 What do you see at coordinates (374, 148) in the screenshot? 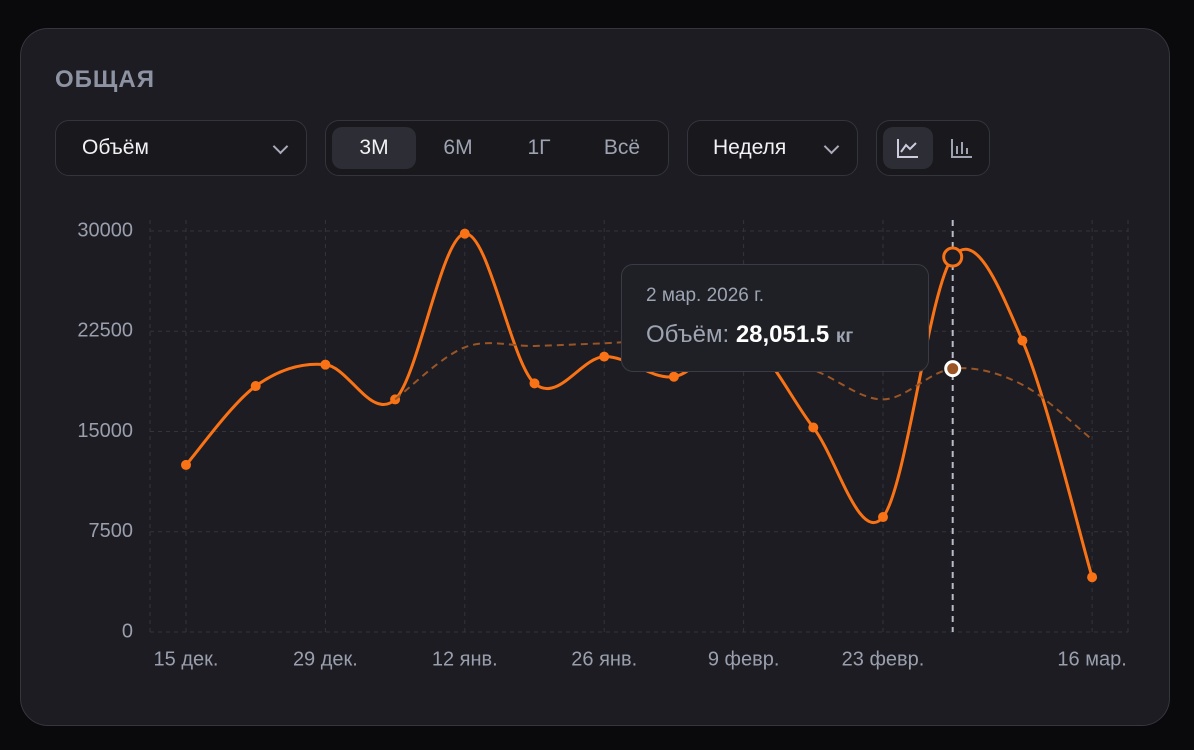
I see `range-tab: 3М` at bounding box center [374, 148].